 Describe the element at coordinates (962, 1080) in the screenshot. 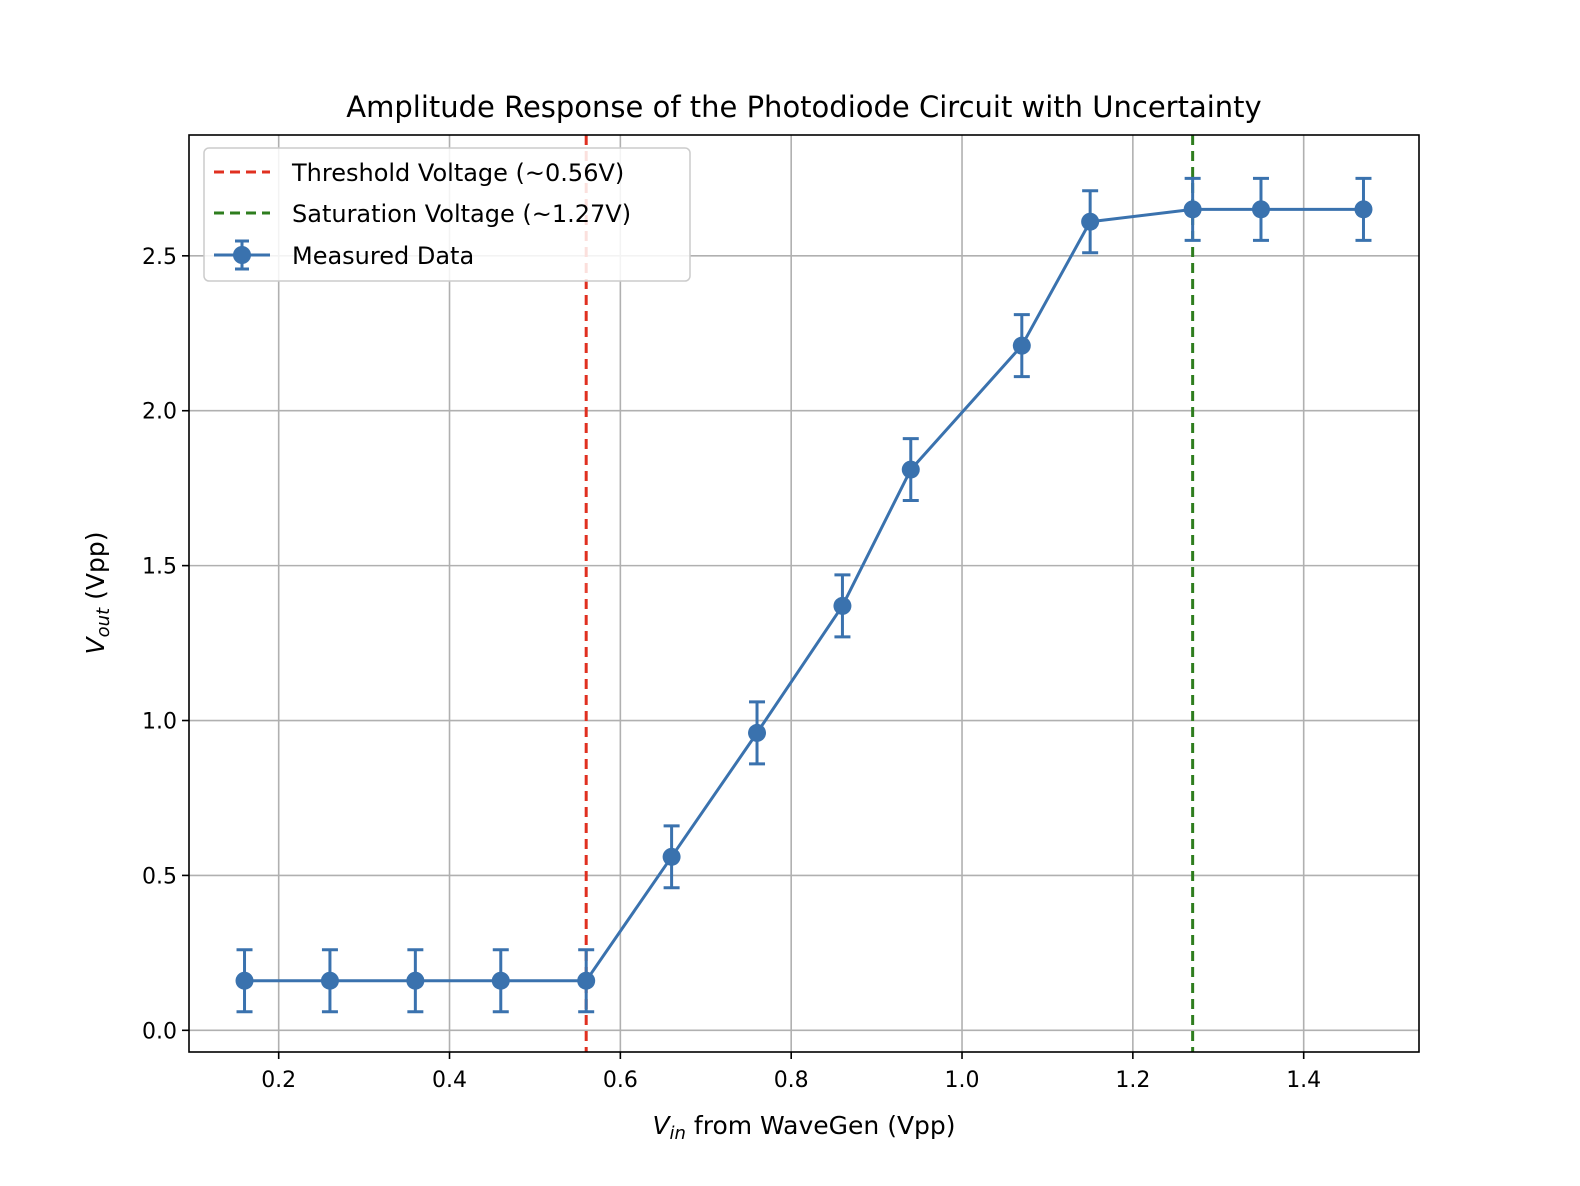

I see `x-tick-label: 1.0` at that location.